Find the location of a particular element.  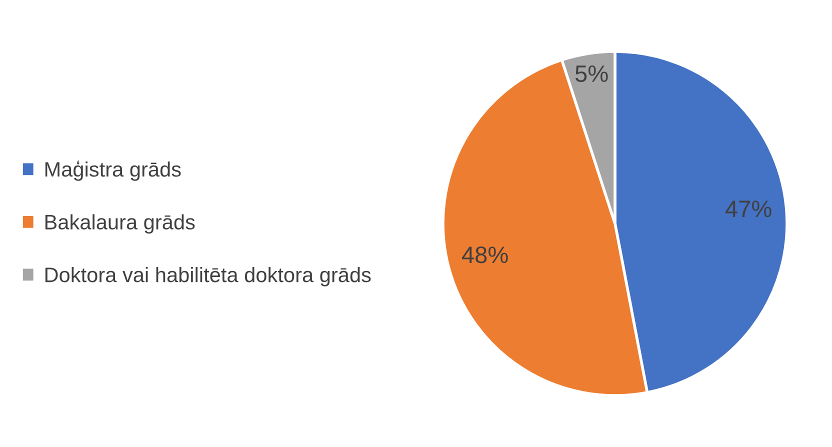

data-label: 5% is located at coordinates (591, 73).